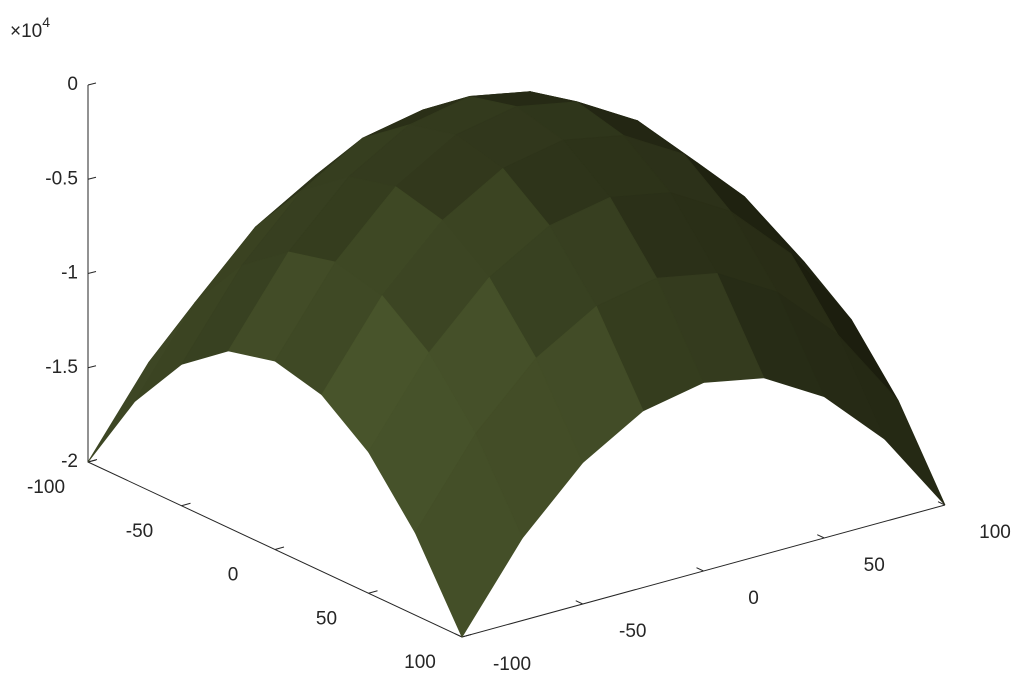  I want to click on z-exponent: ×10⁴, so click(30, 28).